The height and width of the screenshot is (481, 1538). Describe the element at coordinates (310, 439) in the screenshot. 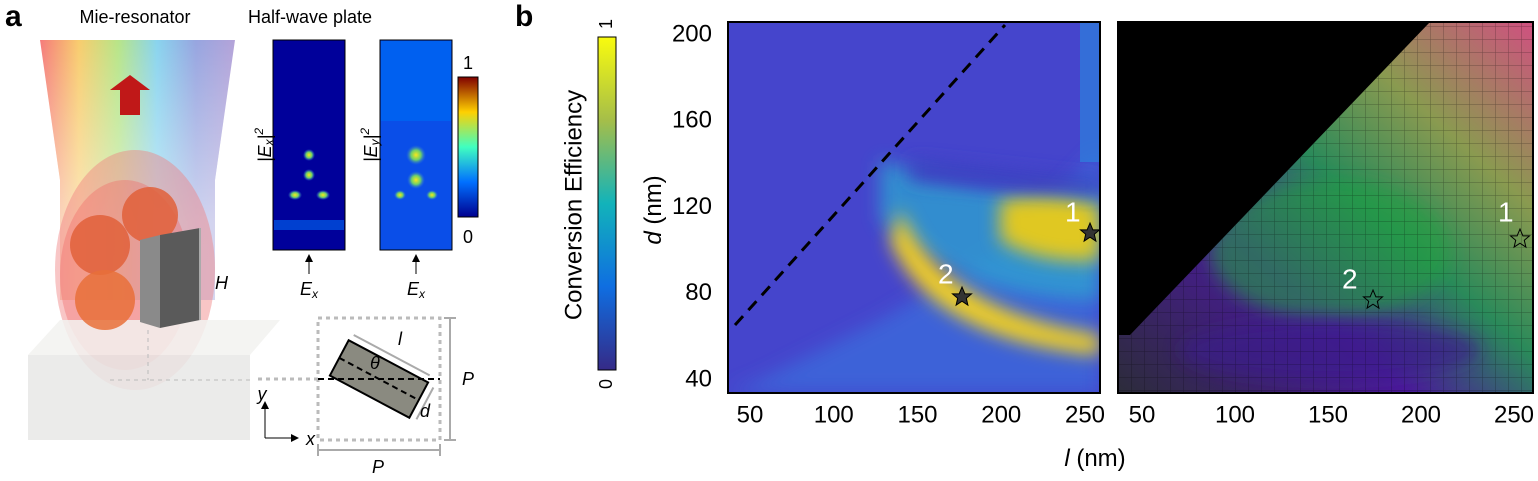

I see `axis-x-label: x` at that location.